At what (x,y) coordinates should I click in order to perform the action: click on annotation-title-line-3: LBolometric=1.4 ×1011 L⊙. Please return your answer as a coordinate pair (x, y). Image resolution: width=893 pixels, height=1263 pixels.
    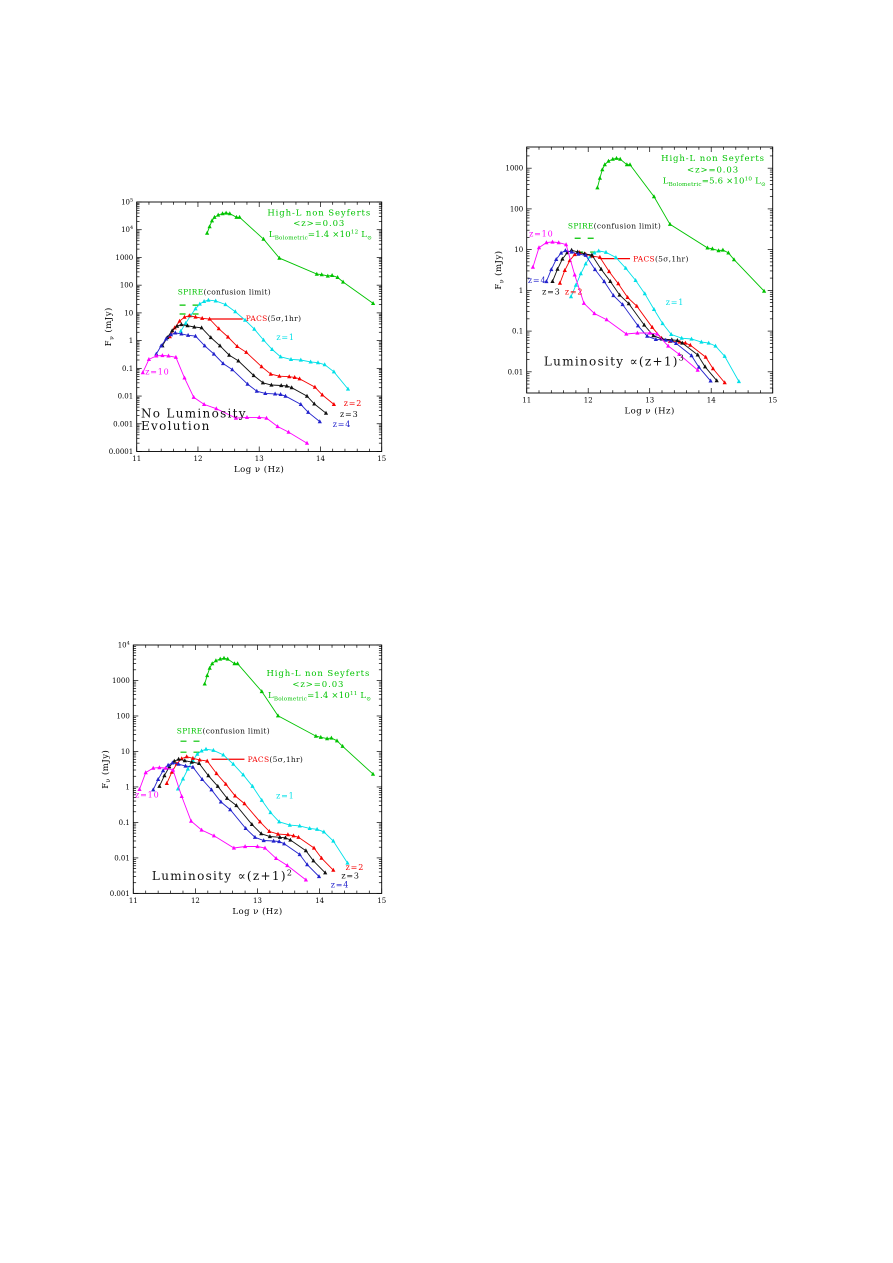
    Looking at the image, I should click on (319, 697).